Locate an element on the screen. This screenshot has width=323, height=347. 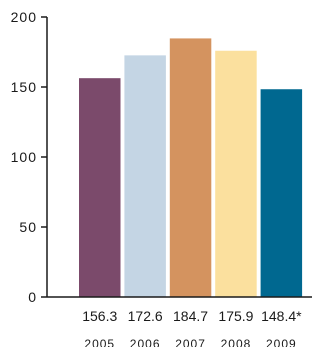
value-label-2009: 148.4* is located at coordinates (281, 316).